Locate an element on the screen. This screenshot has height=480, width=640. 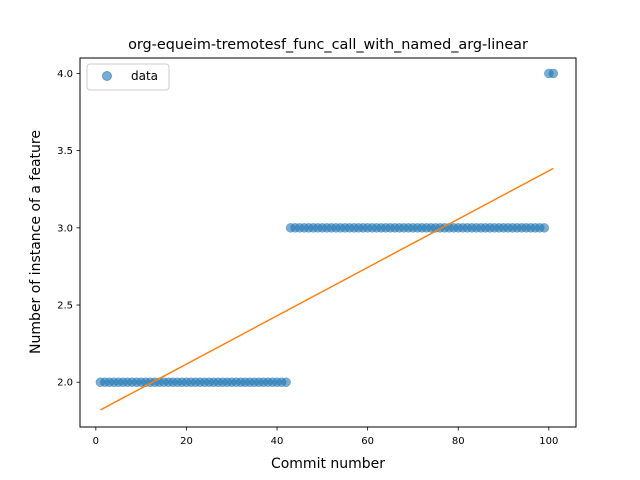
y-axis: 2.0 2.5 3.0 3.5 4.0 is located at coordinates (68, 229).